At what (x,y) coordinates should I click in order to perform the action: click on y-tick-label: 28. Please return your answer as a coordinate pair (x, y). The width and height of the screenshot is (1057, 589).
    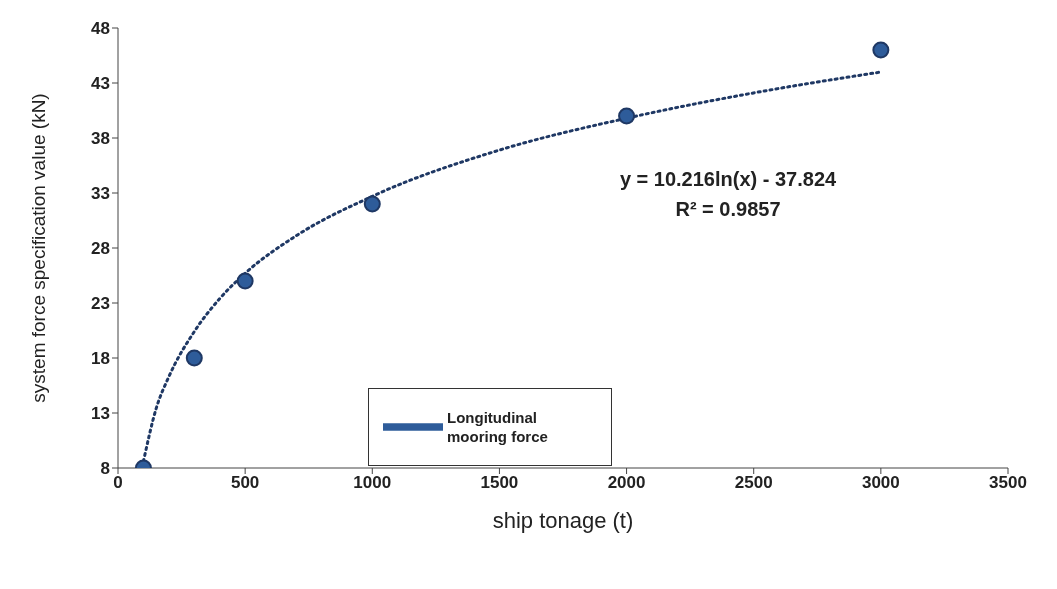
    Looking at the image, I should click on (100, 249).